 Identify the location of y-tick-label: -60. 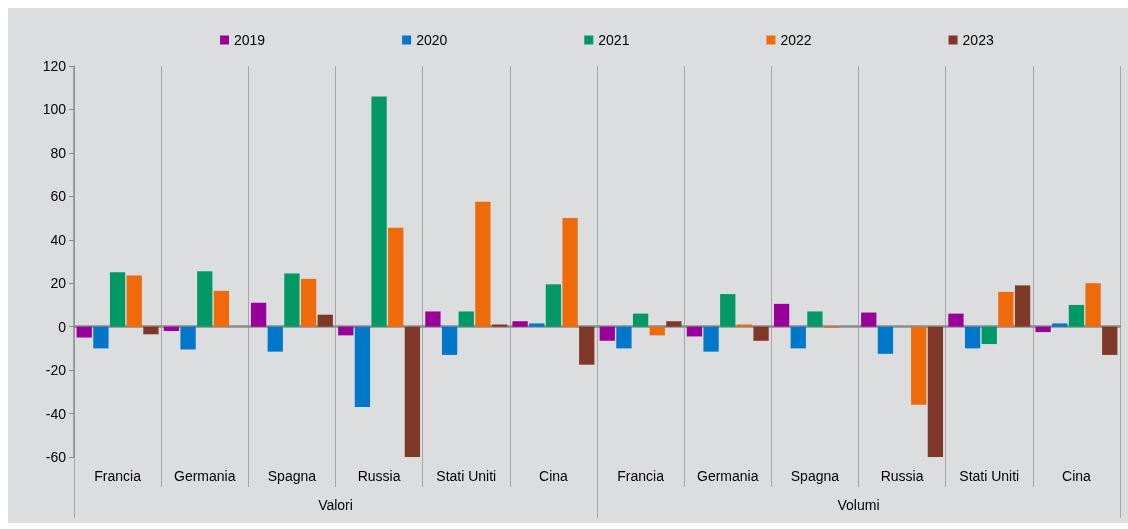
(56, 457).